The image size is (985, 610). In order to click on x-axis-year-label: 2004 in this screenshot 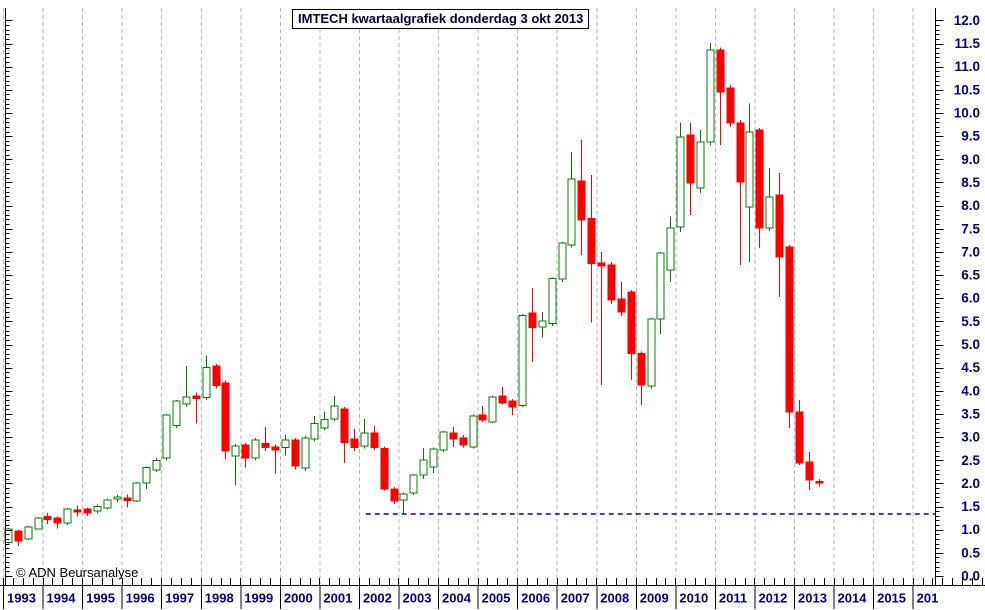, I will do `click(457, 598)`.